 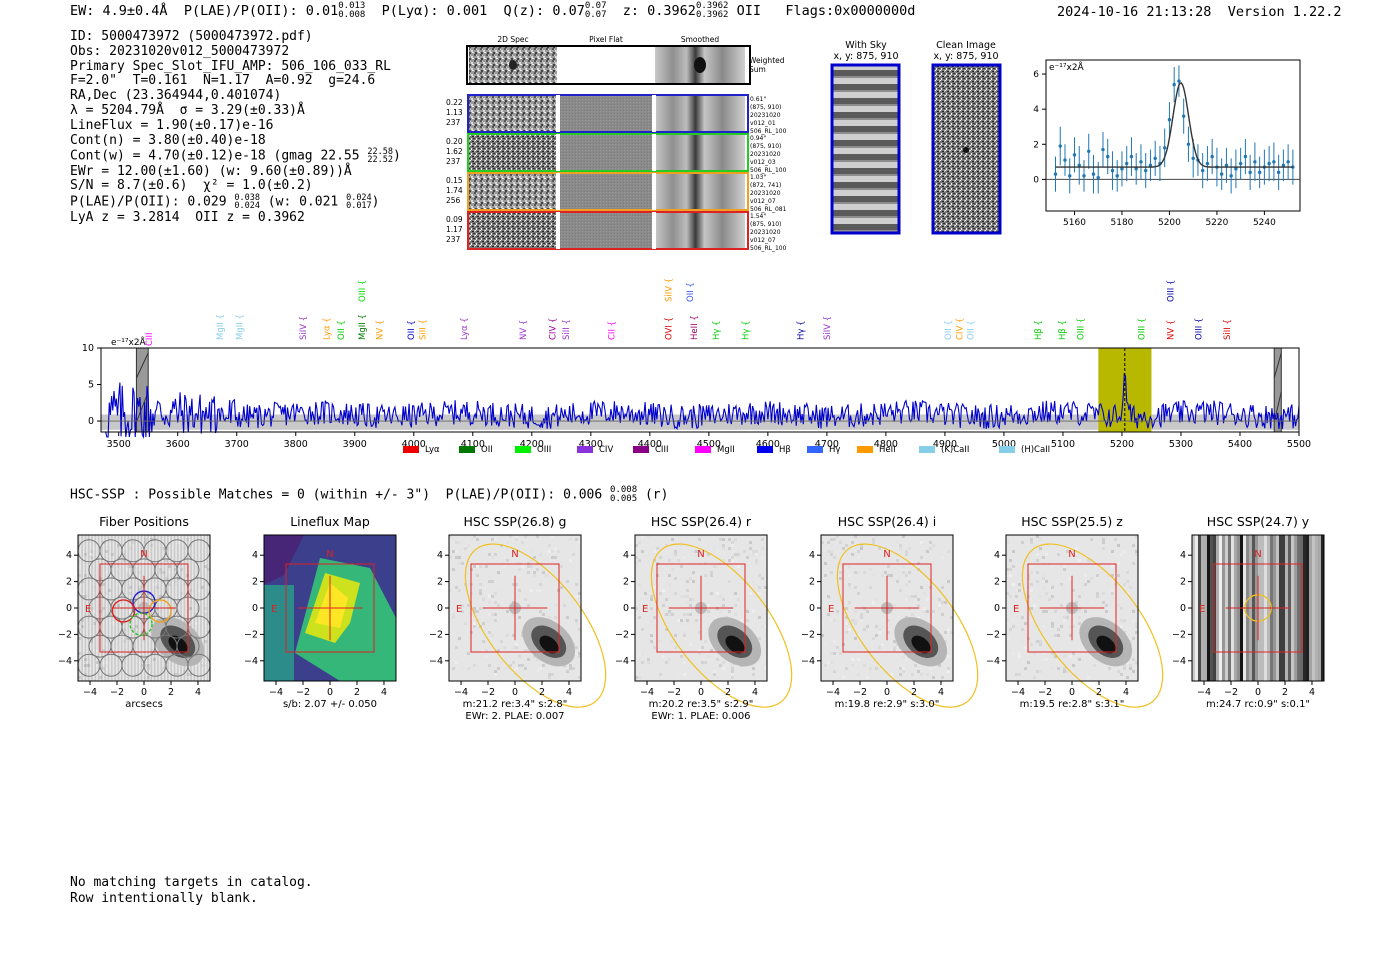 I want to click on spectrum-mask-hatch, so click(x=142, y=365).